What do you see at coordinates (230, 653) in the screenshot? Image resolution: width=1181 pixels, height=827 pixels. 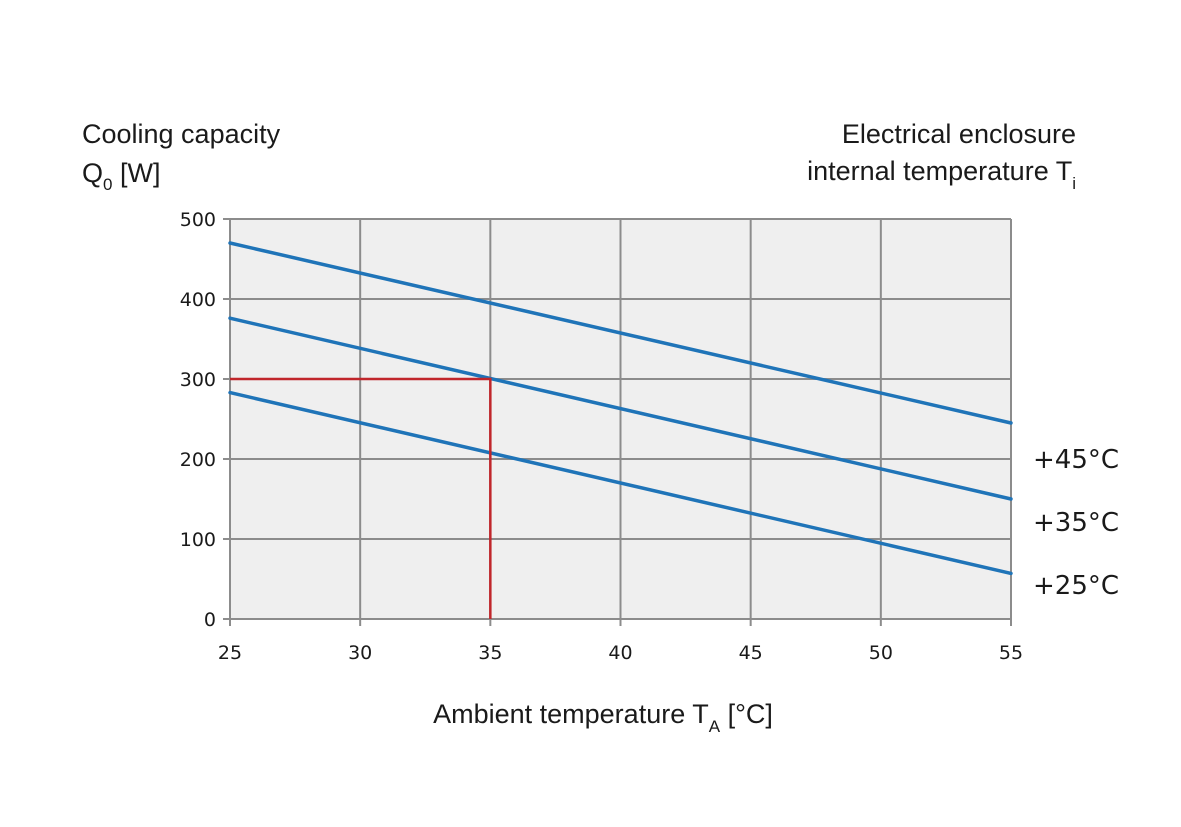 I see `x-tick-label: 25` at bounding box center [230, 653].